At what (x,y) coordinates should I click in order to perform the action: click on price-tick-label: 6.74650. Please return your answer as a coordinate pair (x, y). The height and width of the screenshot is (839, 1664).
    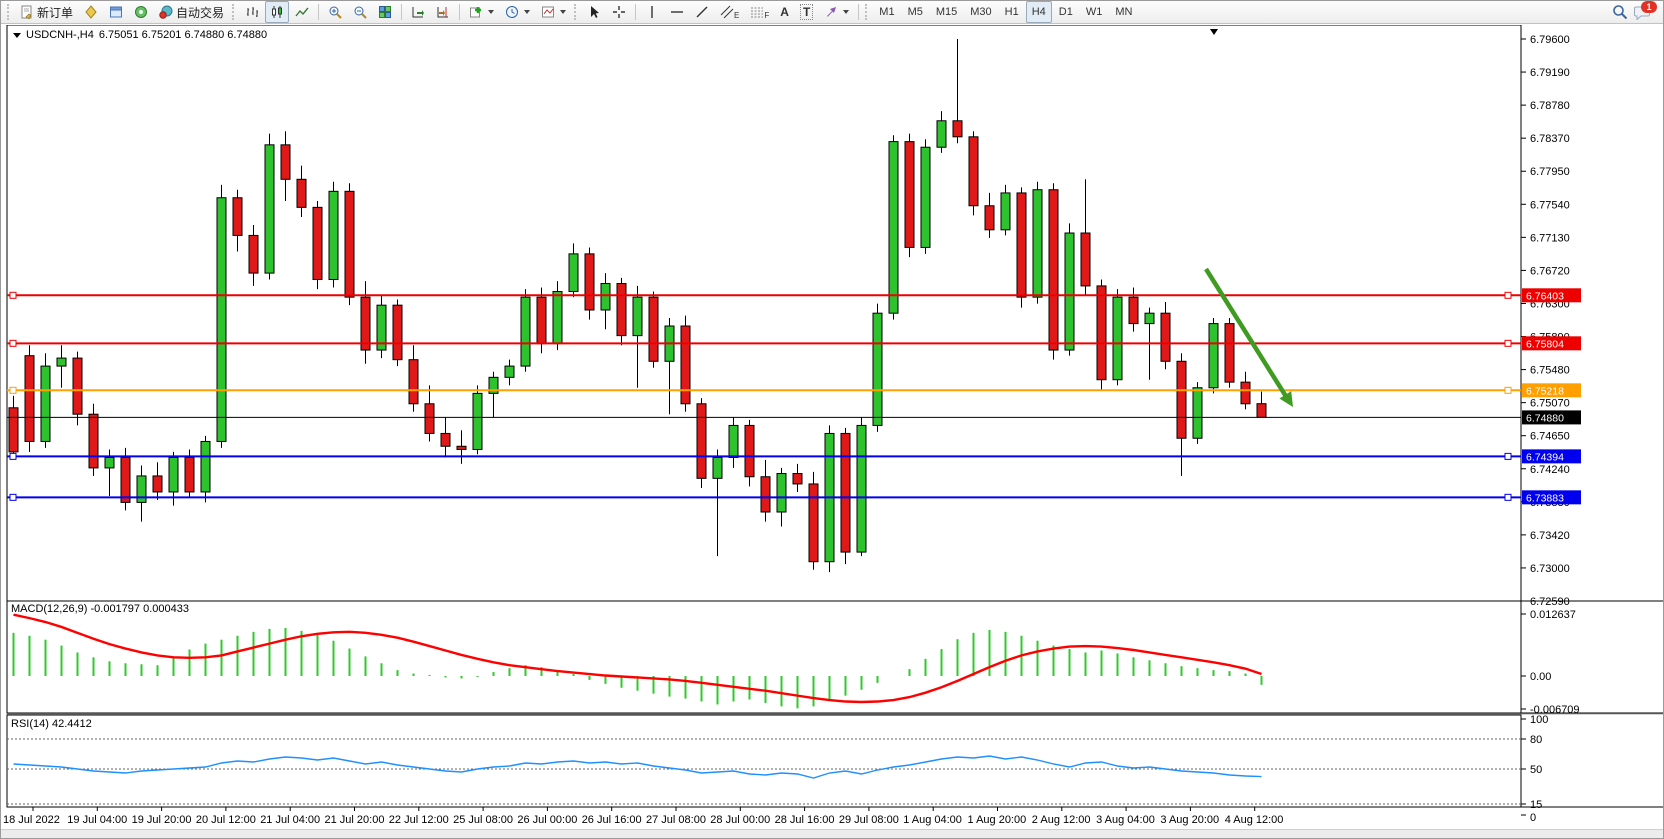
    Looking at the image, I should click on (1550, 437).